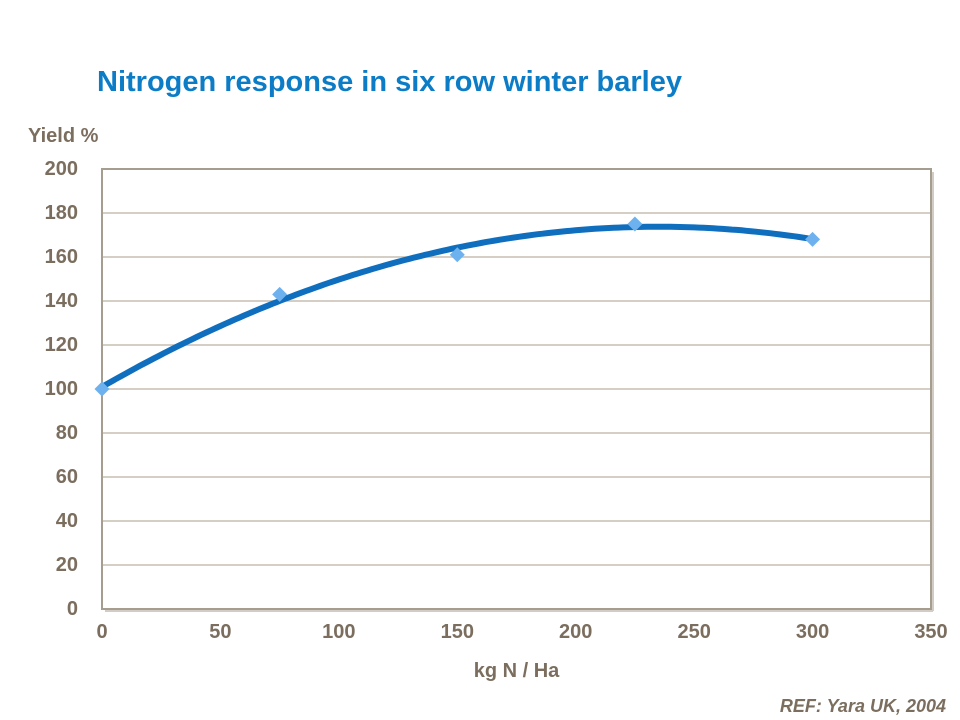 This screenshot has width=960, height=720. Describe the element at coordinates (61, 213) in the screenshot. I see `y-tick-label: 180` at that location.